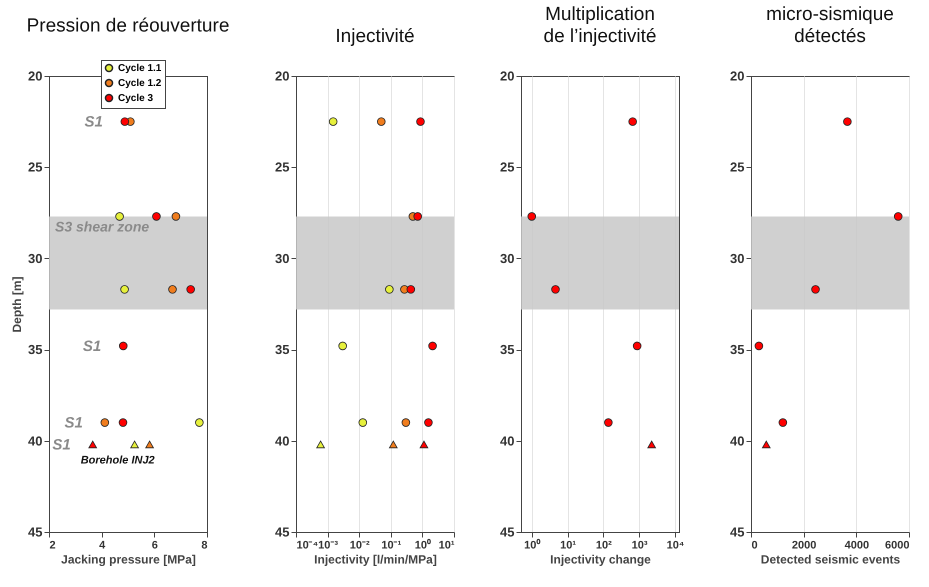  What do you see at coordinates (102, 546) in the screenshot?
I see `x-tick-label: 4` at bounding box center [102, 546].